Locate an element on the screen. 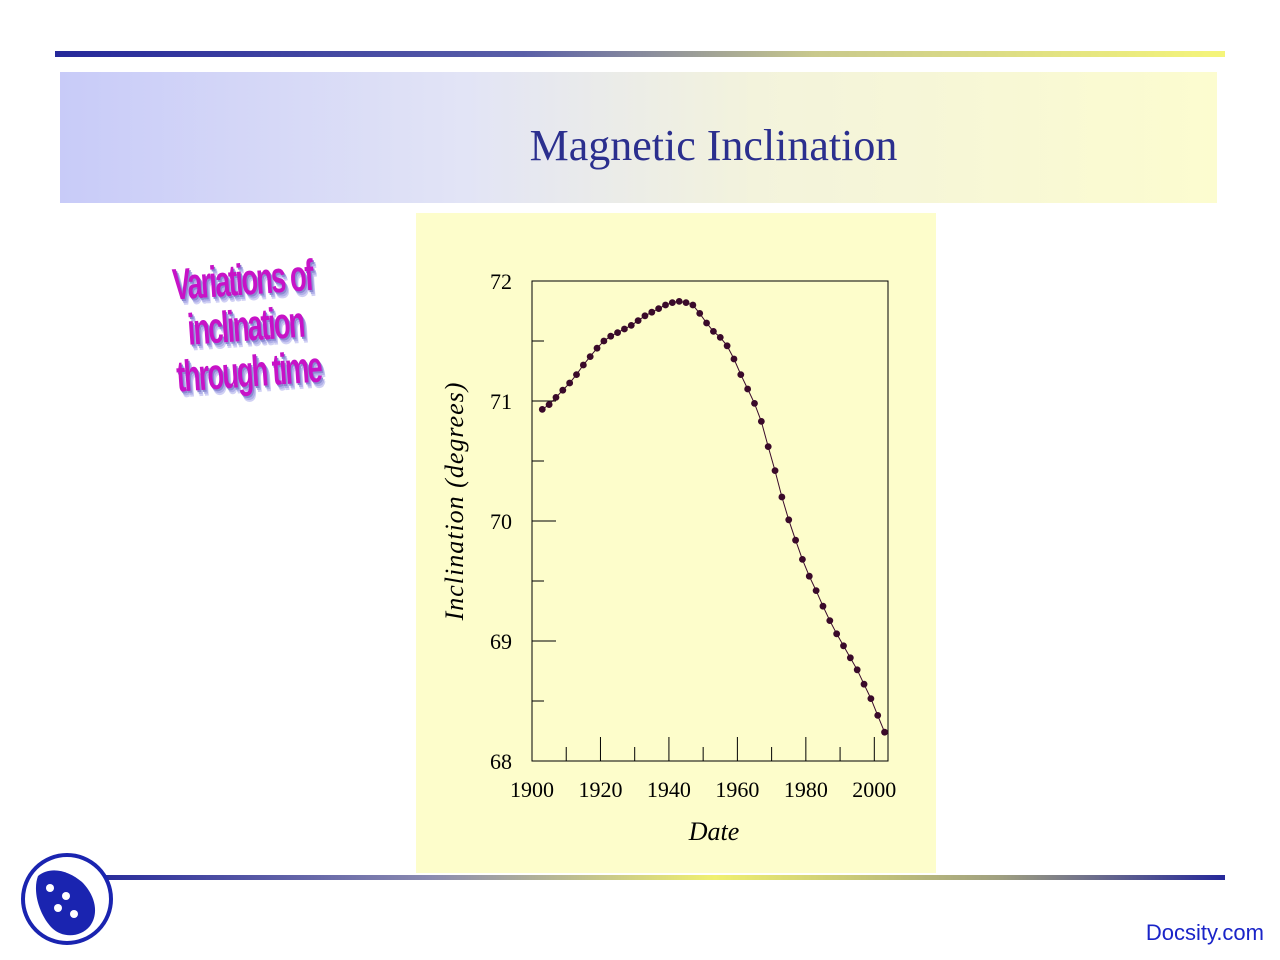 This screenshot has width=1280, height=960. y-tick-label: 69 is located at coordinates (501, 641).